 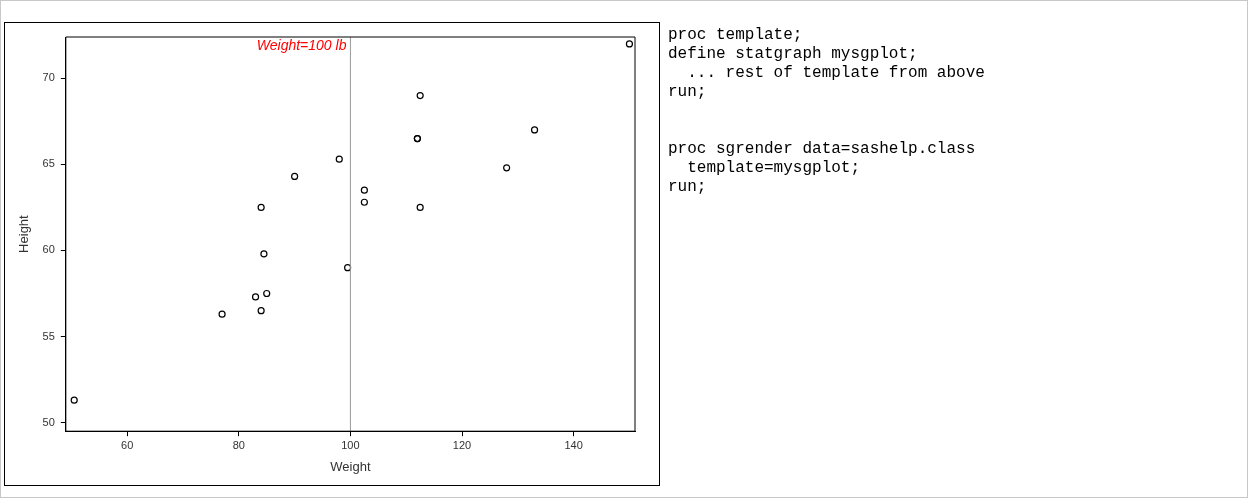 What do you see at coordinates (48, 163) in the screenshot?
I see `y-tick-label: 65` at bounding box center [48, 163].